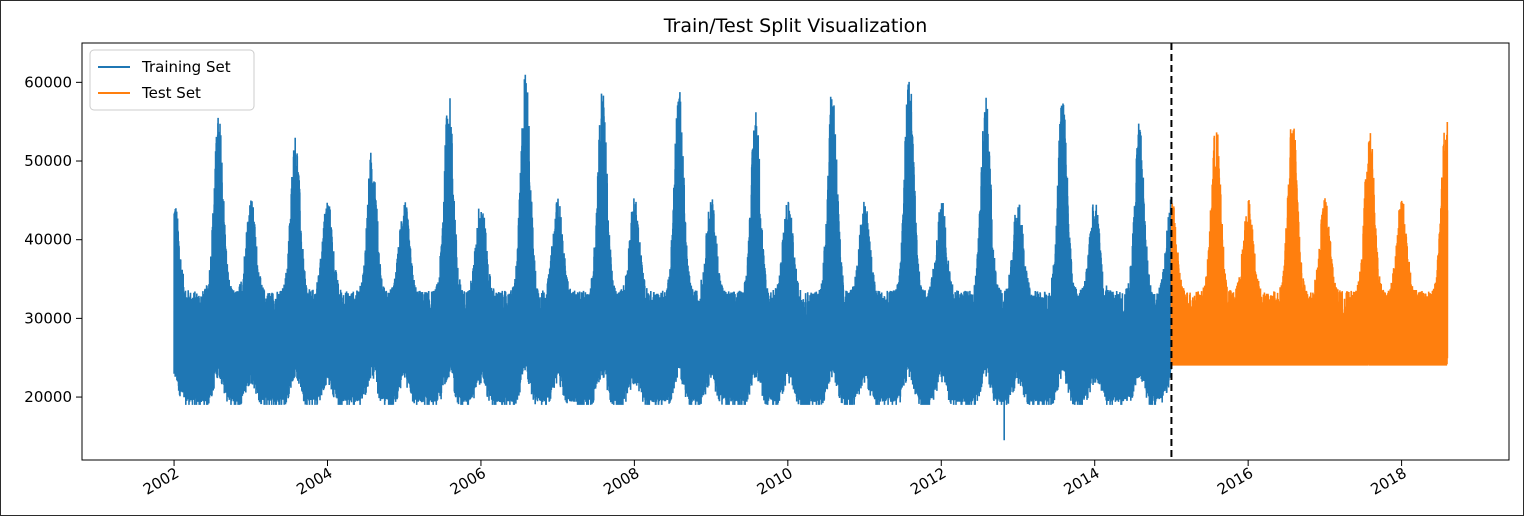 The image size is (1524, 516). Describe the element at coordinates (48, 240) in the screenshot. I see `y-tick-label: 40000` at that location.